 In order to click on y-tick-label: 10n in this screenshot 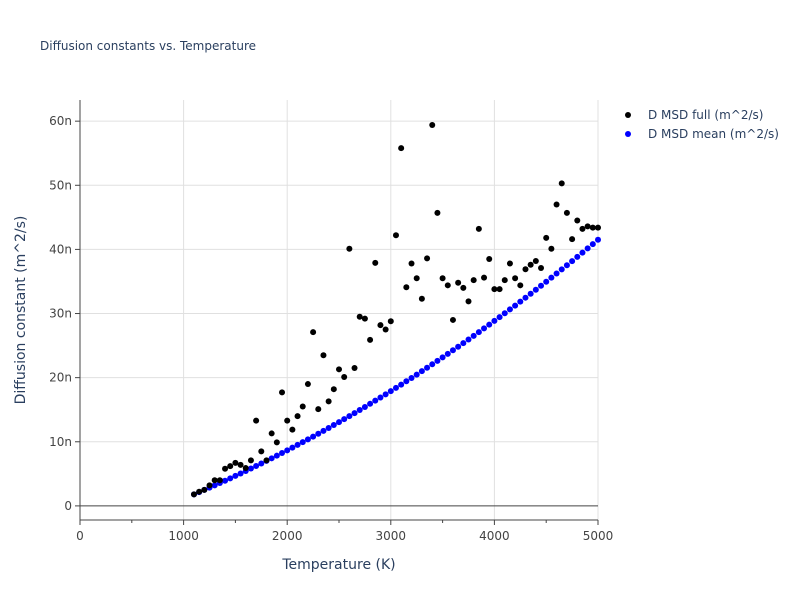, I will do `click(60, 442)`.